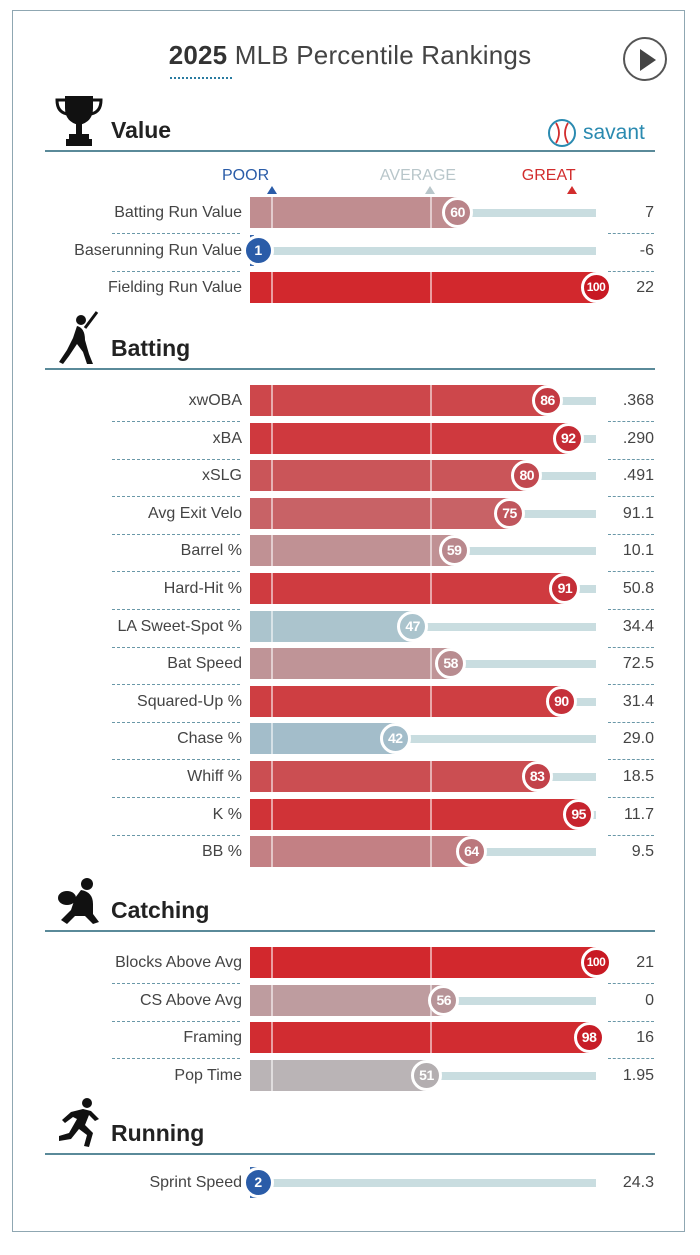  I want to click on metric-label: BB %, so click(221, 852).